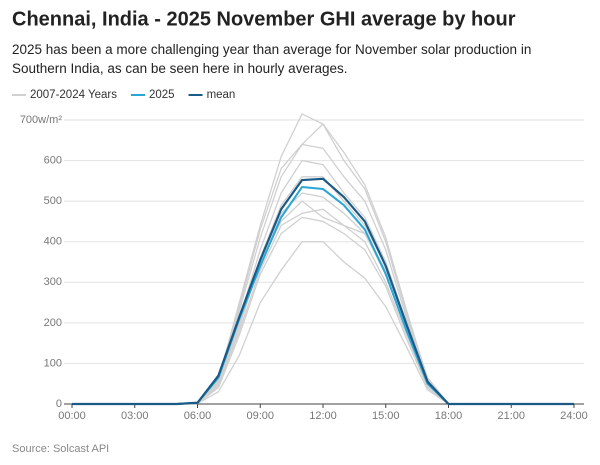  What do you see at coordinates (59, 404) in the screenshot?
I see `y-tick-label: 0` at bounding box center [59, 404].